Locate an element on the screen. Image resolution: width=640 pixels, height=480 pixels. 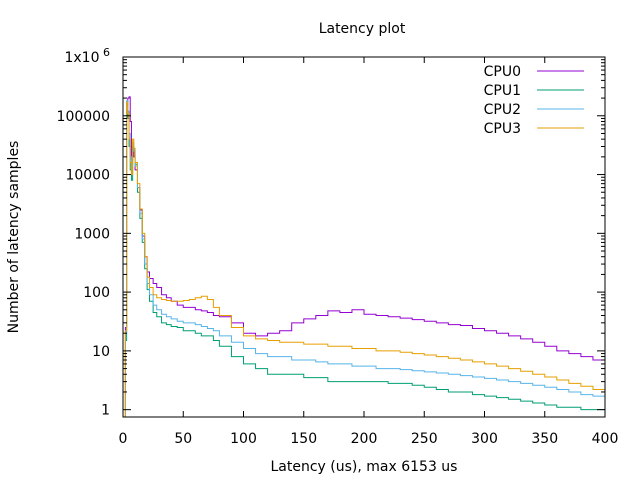
legend-label: CPU3 is located at coordinates (502, 129).